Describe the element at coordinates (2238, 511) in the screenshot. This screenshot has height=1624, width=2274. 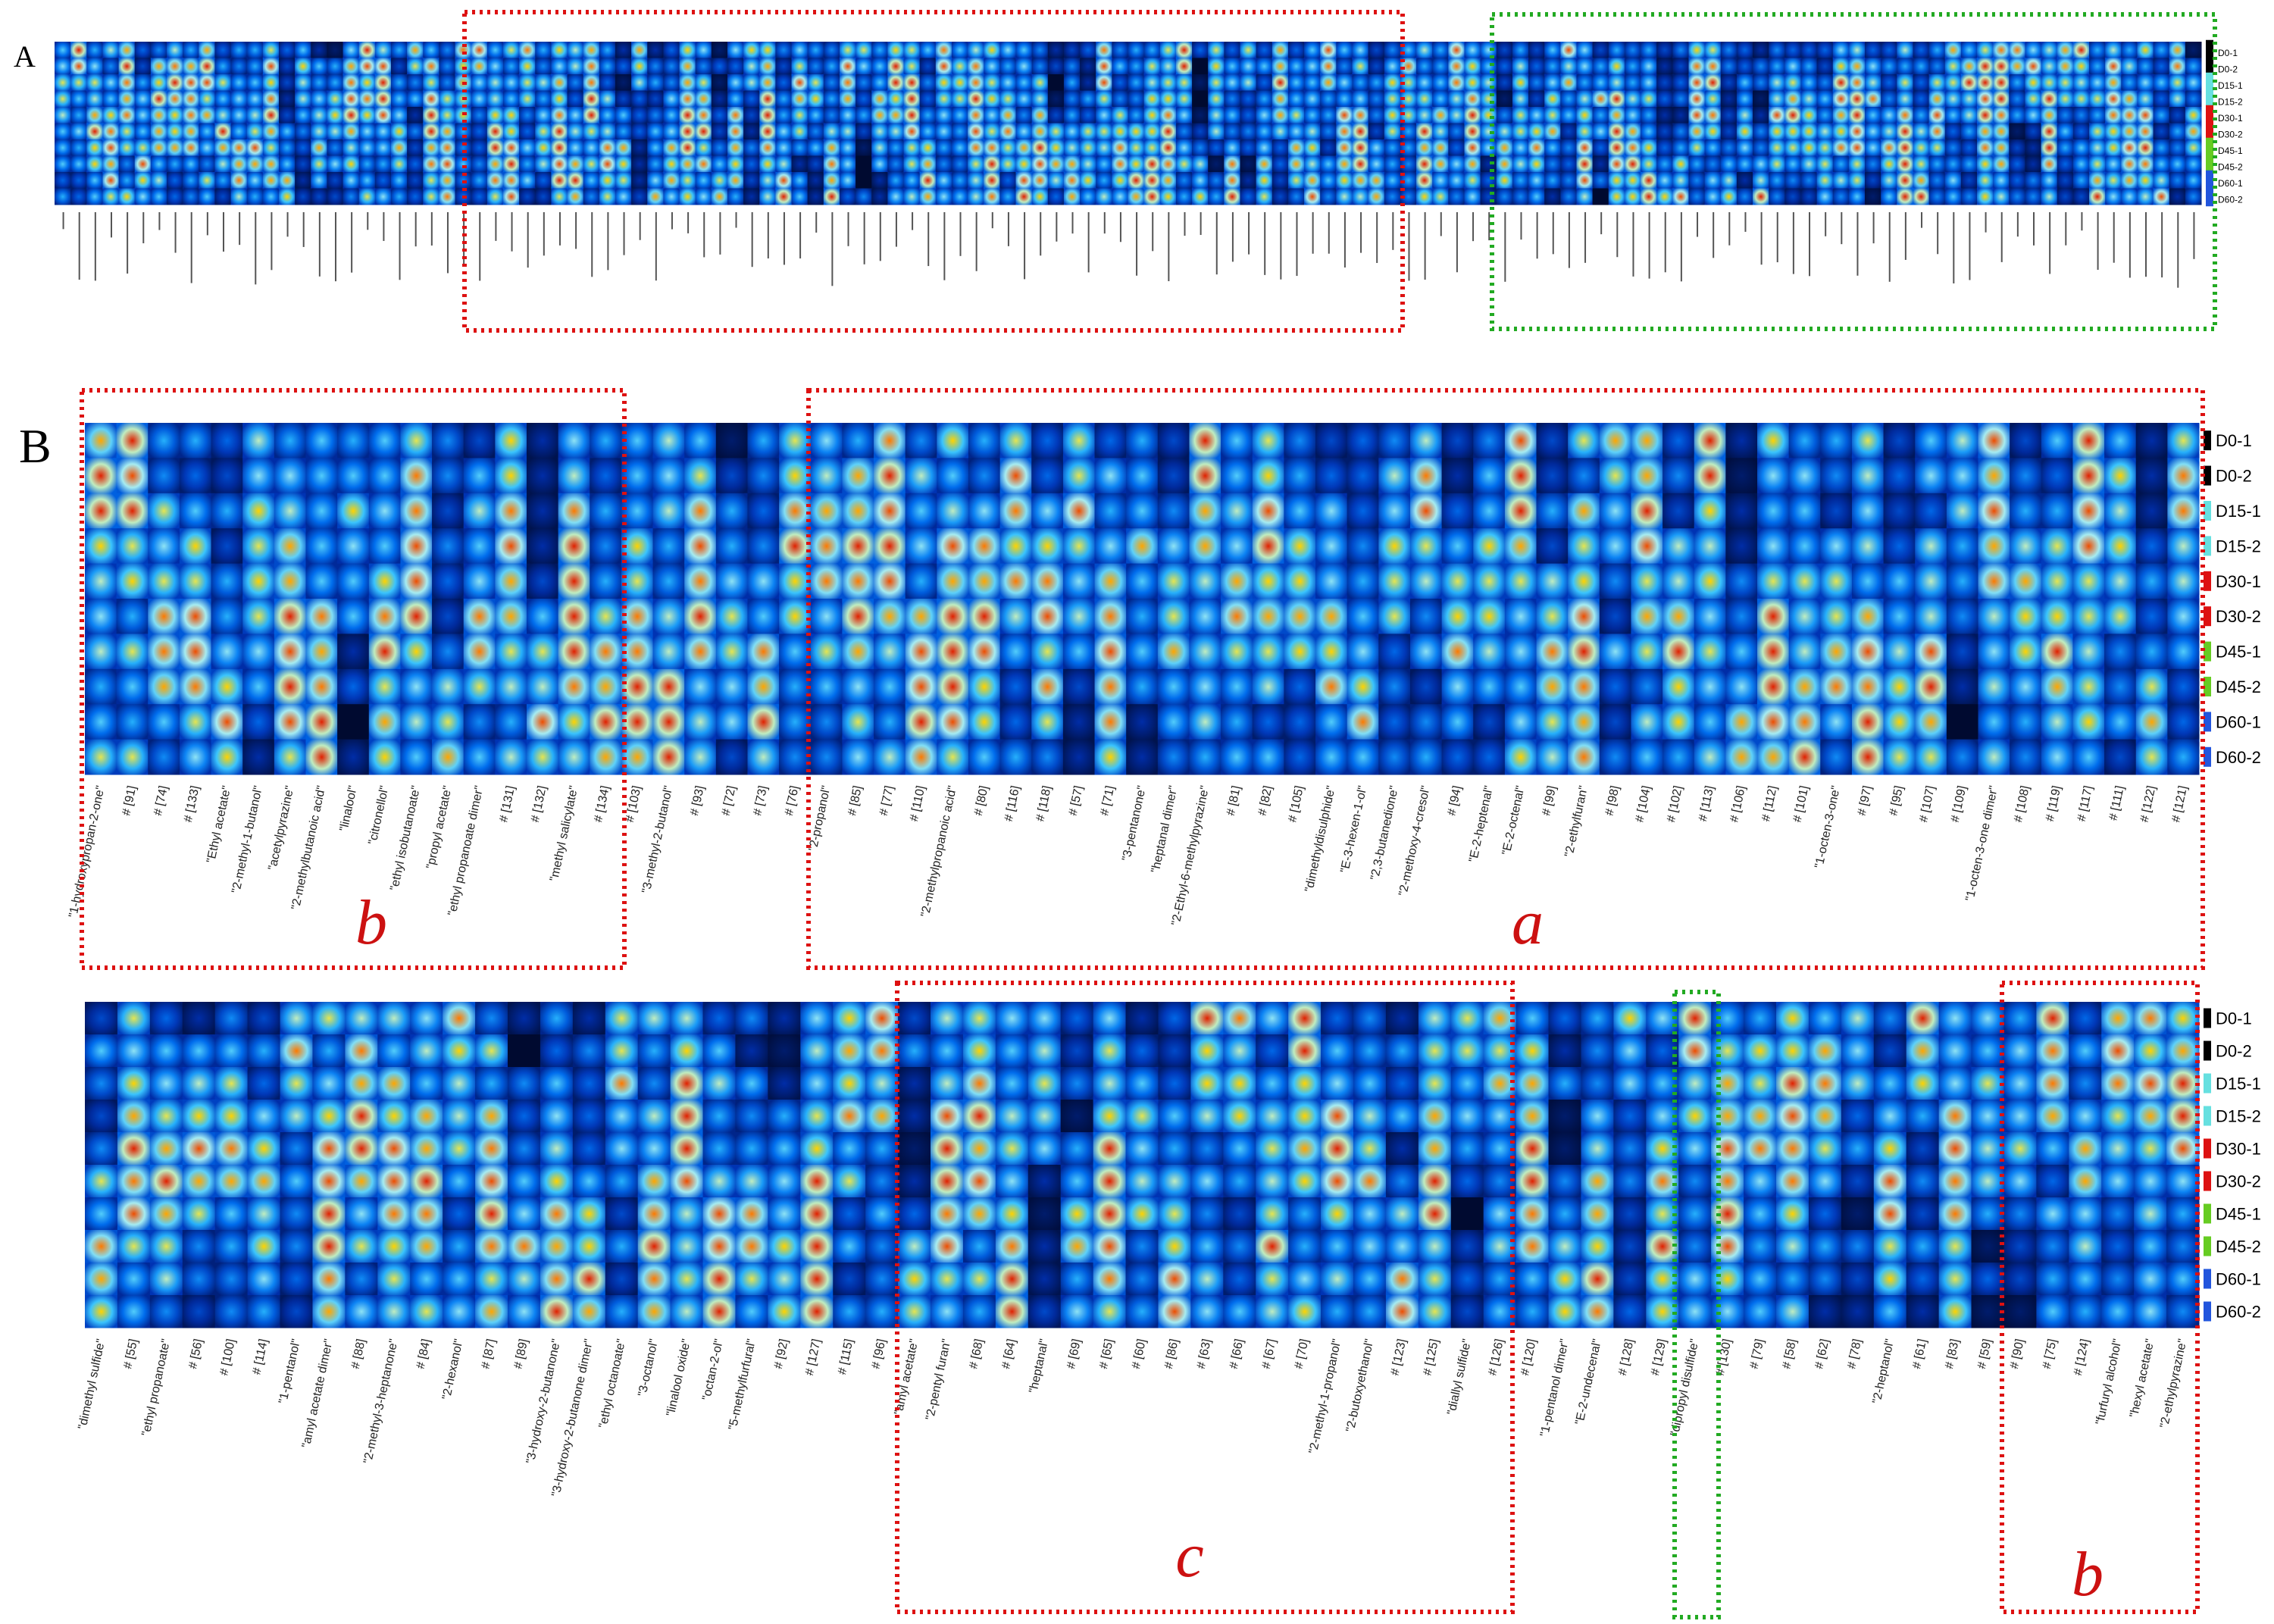
I see `sample-label: D15-1` at that location.